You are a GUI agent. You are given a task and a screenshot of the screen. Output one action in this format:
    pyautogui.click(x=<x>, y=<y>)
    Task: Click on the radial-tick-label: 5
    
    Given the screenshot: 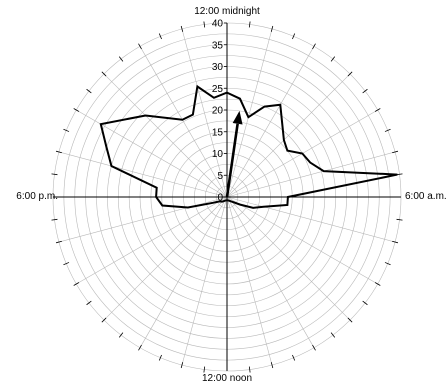 What is the action you would take?
    pyautogui.click(x=220, y=176)
    